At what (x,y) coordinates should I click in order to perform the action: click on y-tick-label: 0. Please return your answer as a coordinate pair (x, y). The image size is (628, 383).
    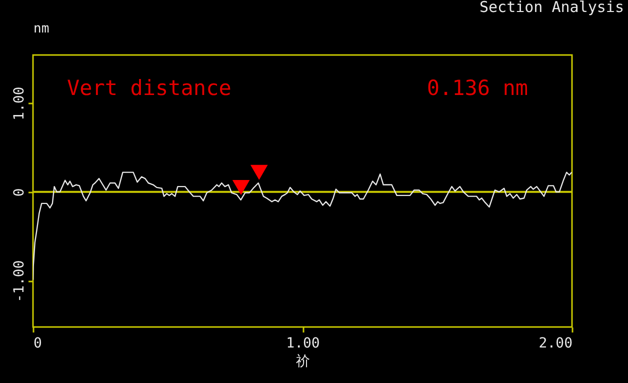
    Looking at the image, I should click on (20, 192).